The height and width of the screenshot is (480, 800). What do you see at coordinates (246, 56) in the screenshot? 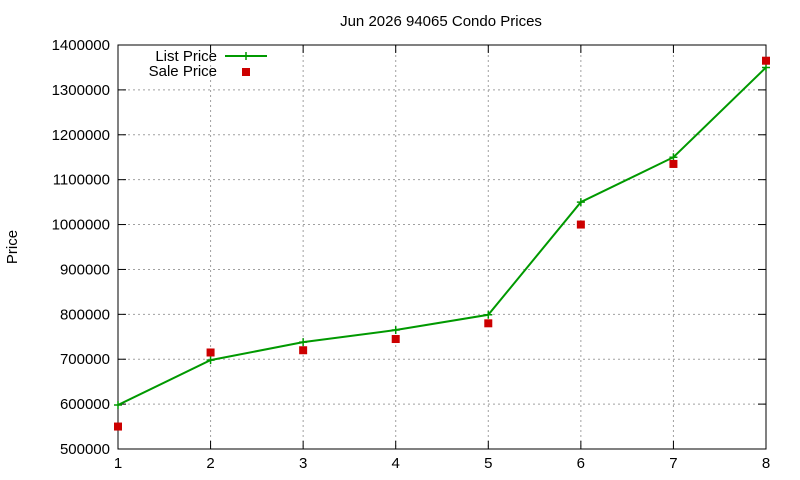
I see `legend-sample-list-price-marker` at bounding box center [246, 56].